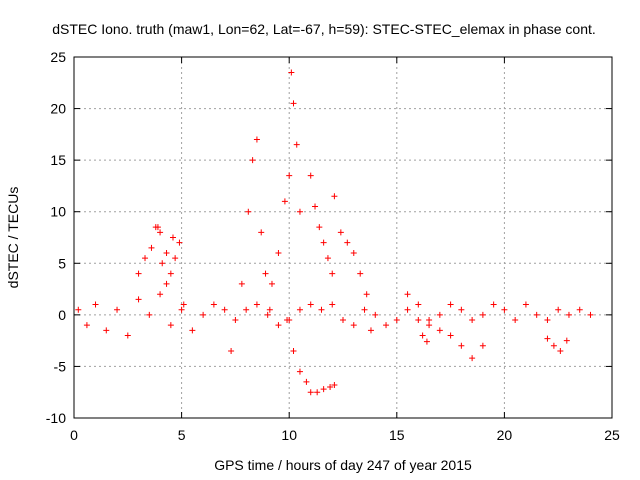 Image resolution: width=640 pixels, height=480 pixels. Describe the element at coordinates (343, 465) in the screenshot. I see `x-axis-label: GPS time / hours of day 247 of year 2015` at that location.